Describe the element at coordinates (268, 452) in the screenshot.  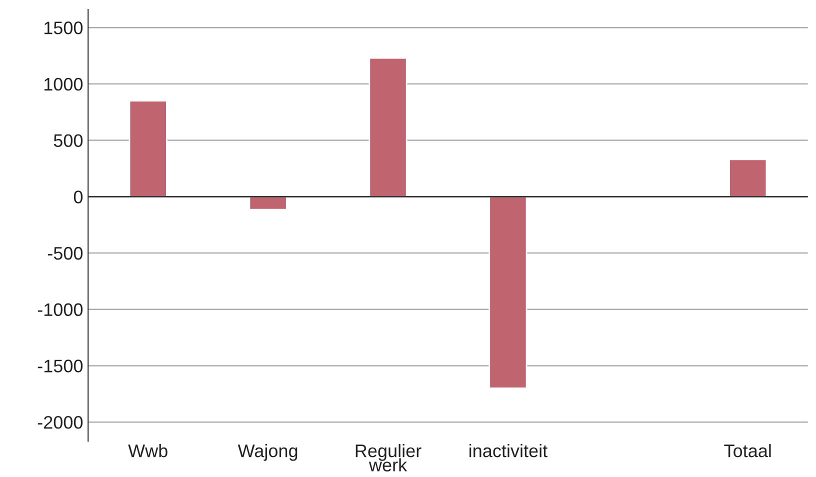
I see `x-tick-label: Wajong` at that location.